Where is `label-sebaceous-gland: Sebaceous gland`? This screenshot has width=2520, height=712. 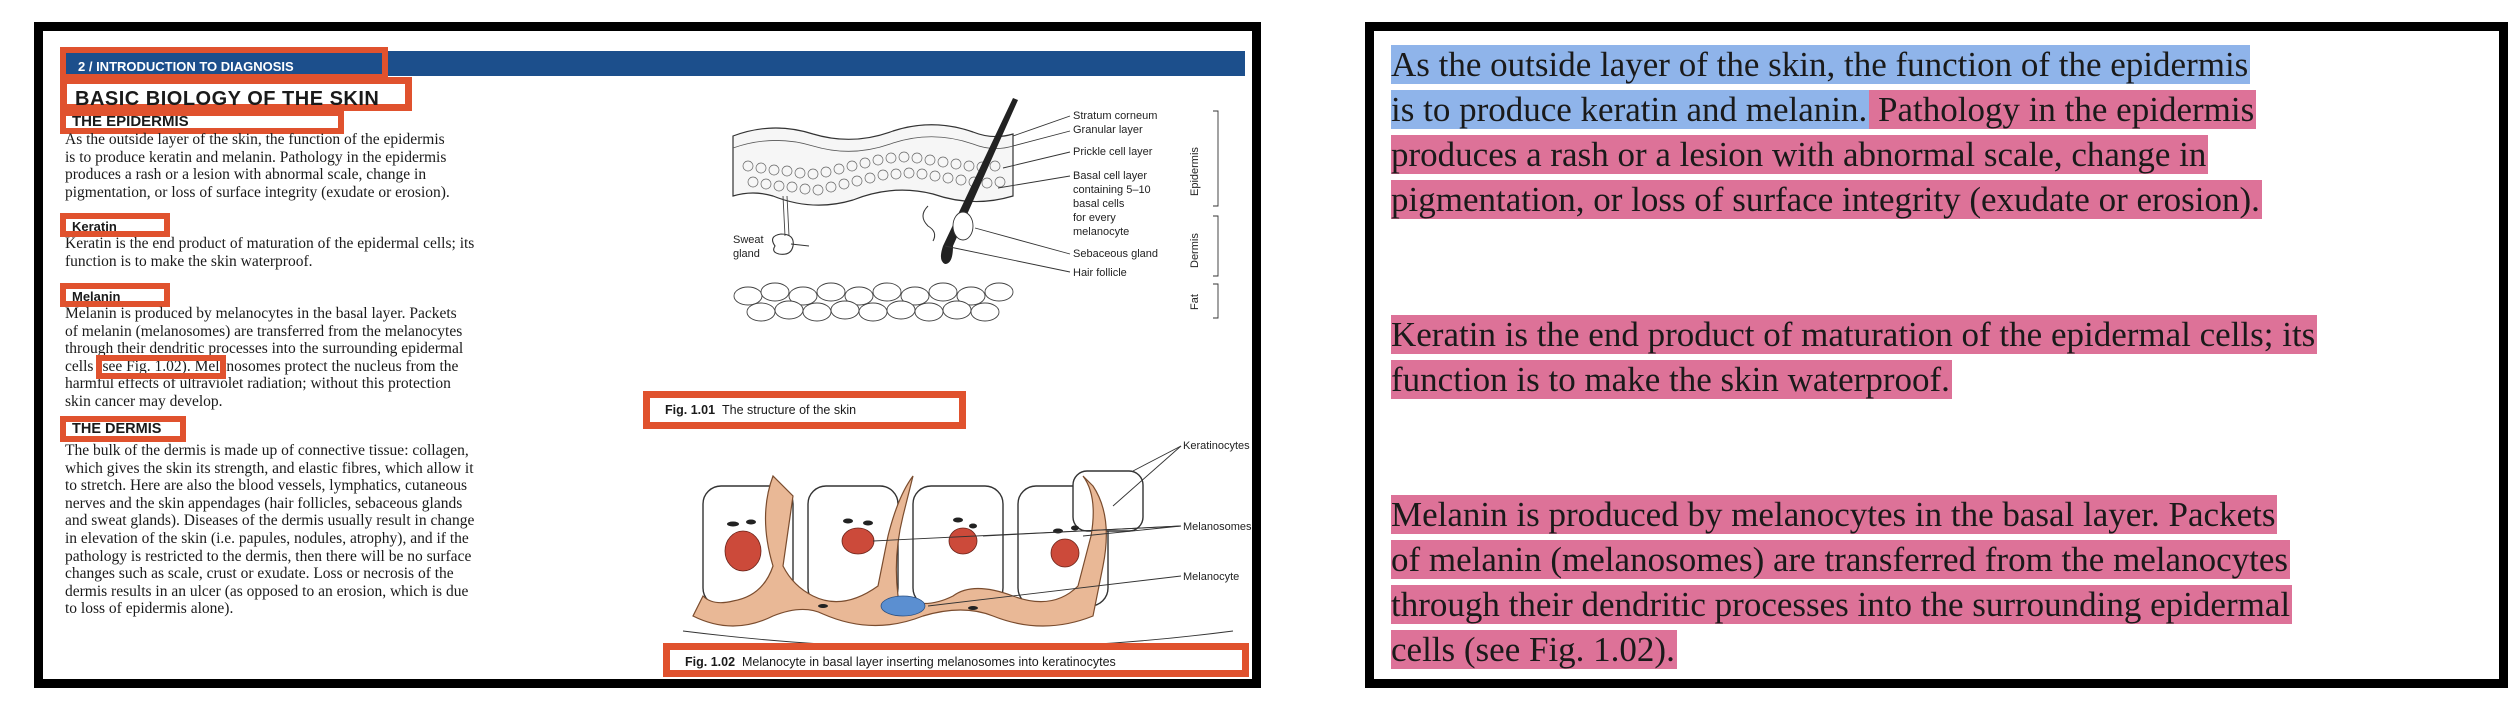
label-sebaceous-gland: Sebaceous gland is located at coordinates (1115, 254).